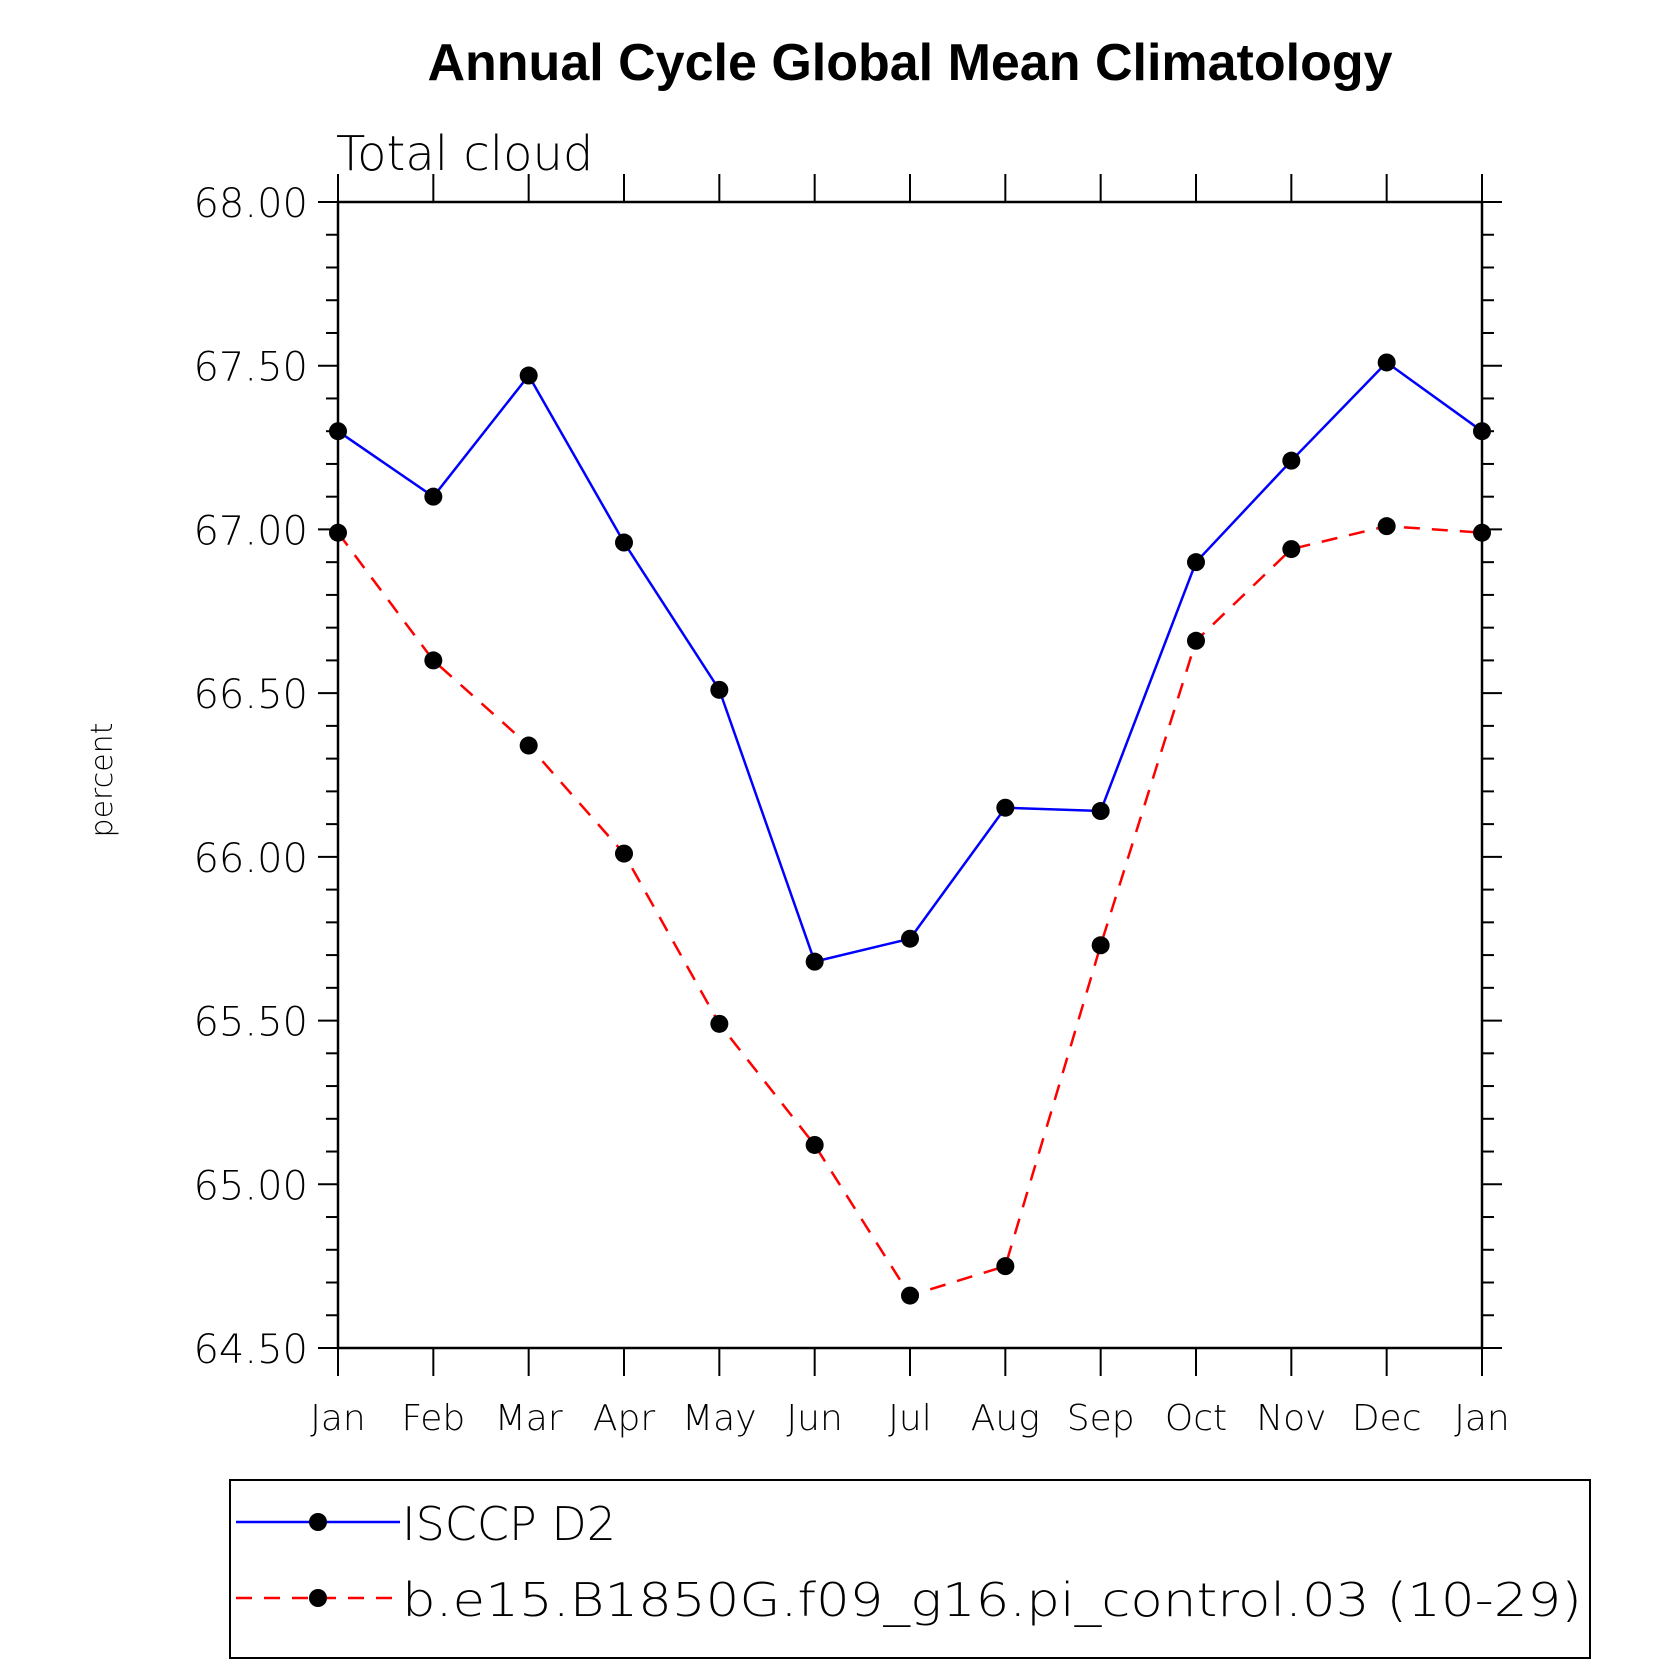 Image resolution: width=1663 pixels, height=1663 pixels. I want to click on x-tick-label: May, so click(719, 1418).